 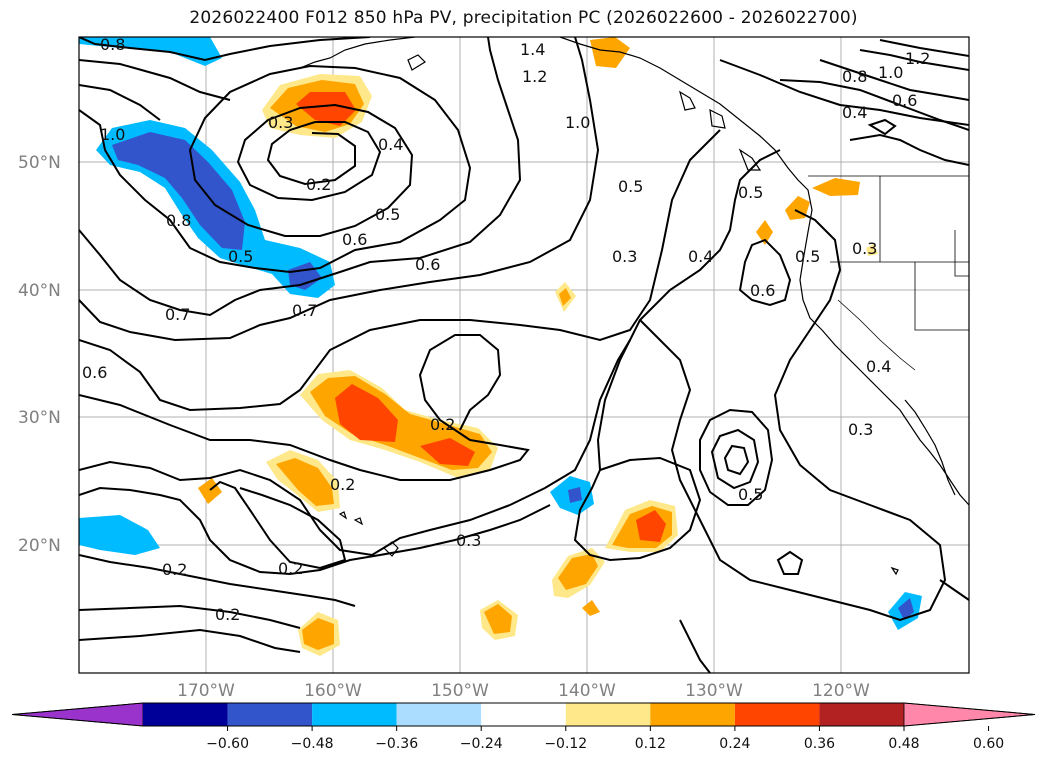 I want to click on lon-label: 130°W, so click(x=714, y=691).